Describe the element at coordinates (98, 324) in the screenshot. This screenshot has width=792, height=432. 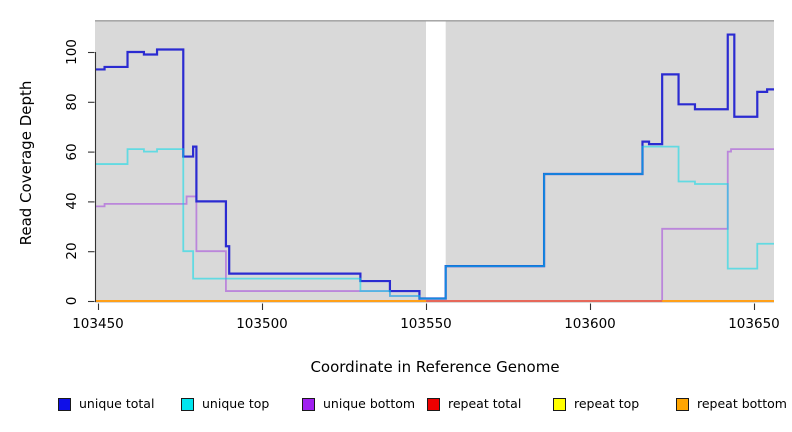
I see `x-tick-label: 103450` at that location.